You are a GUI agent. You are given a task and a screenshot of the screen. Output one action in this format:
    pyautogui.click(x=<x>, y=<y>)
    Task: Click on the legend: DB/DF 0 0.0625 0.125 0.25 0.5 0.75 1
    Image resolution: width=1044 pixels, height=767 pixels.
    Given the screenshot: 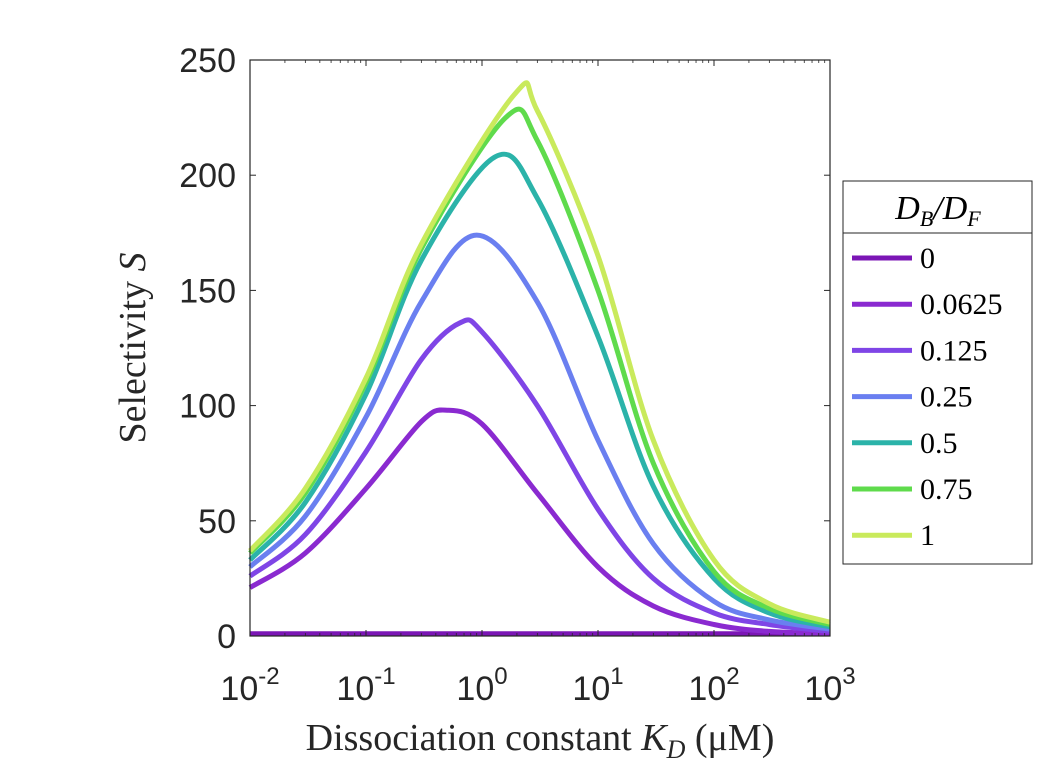 What is the action you would take?
    pyautogui.click(x=937, y=372)
    